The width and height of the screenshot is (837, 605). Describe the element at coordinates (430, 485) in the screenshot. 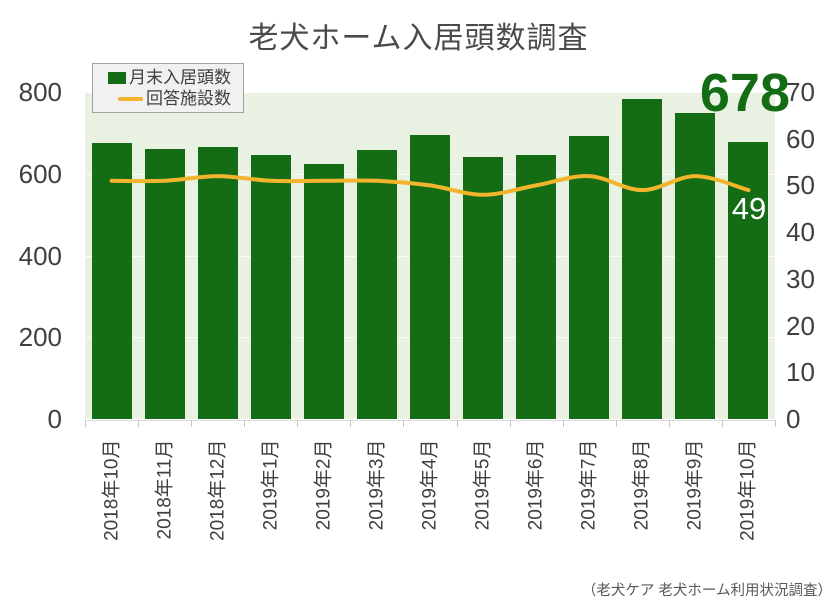

I see `x-axis-label: 2019年4月` at that location.